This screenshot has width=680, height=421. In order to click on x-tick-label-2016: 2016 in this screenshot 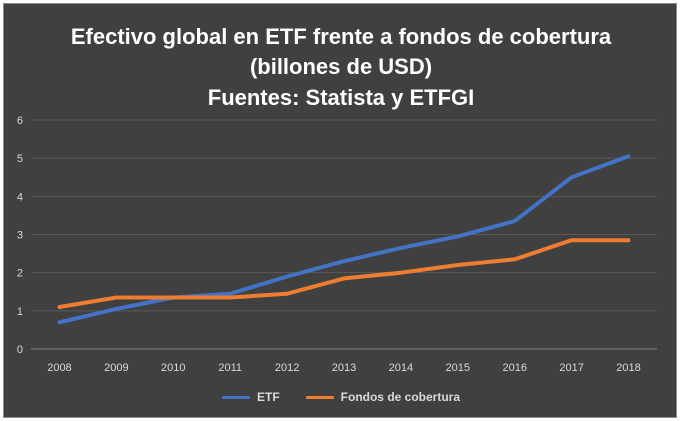, I will do `click(514, 368)`.